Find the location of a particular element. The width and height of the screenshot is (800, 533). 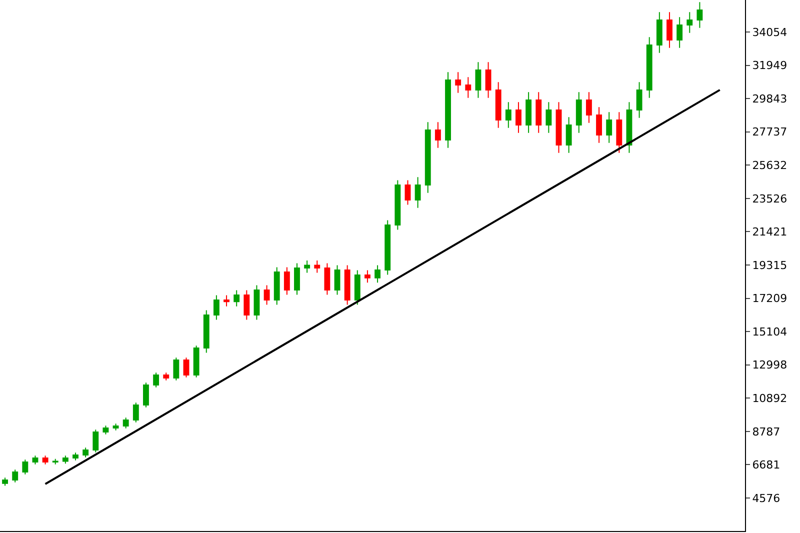

y-tick-label: 29843 is located at coordinates (770, 99).